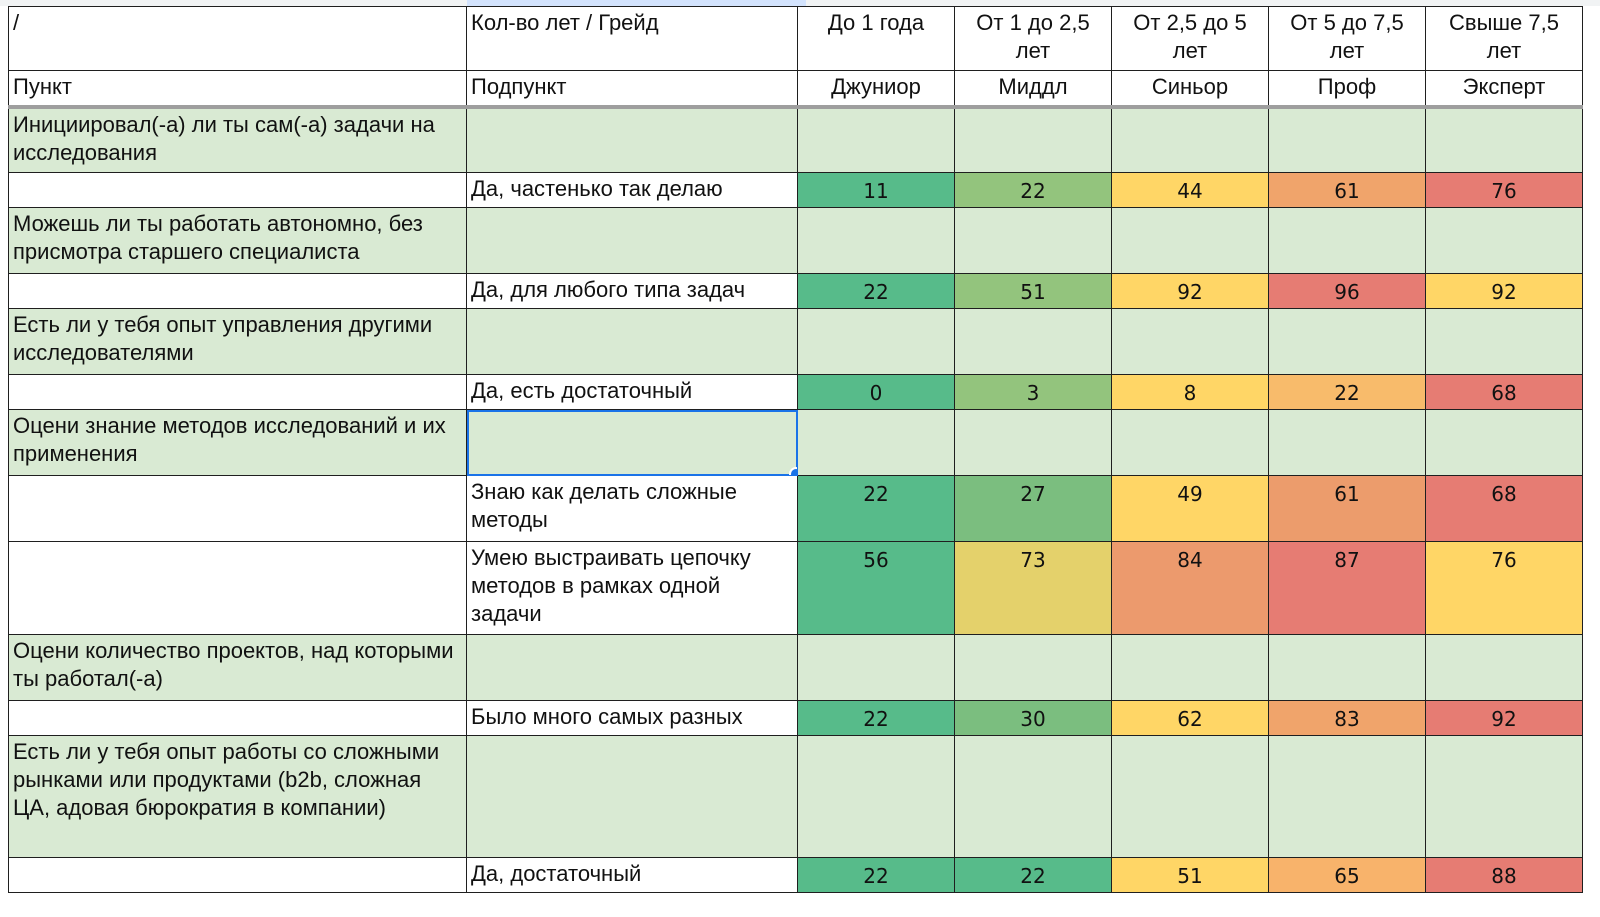  Describe the element at coordinates (1190, 38) in the screenshot. I see `header-cell: От 2,5 до 5 лет` at that location.